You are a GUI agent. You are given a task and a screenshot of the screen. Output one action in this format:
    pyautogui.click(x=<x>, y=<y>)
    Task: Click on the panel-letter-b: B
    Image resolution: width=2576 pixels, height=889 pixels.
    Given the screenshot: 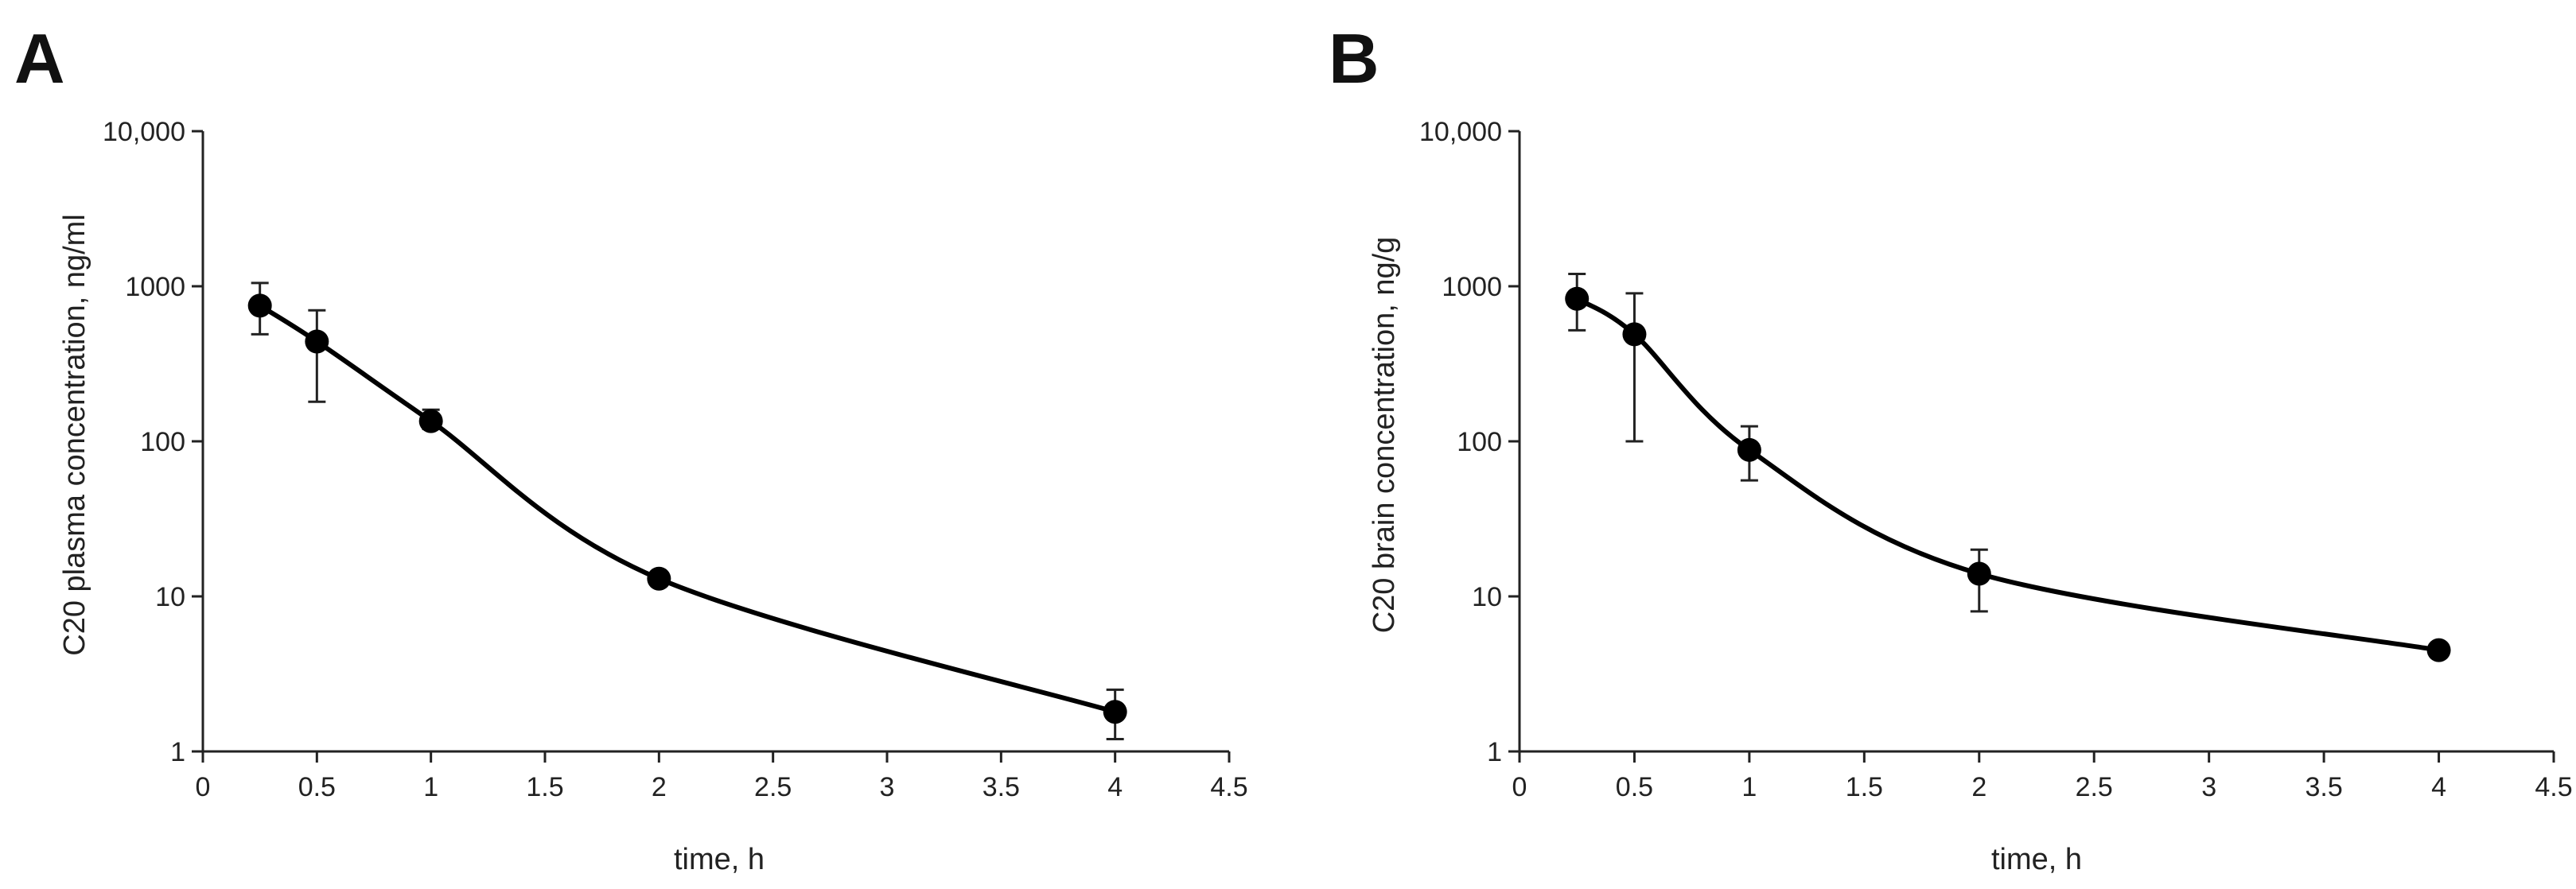 What is the action you would take?
    pyautogui.click(x=1354, y=58)
    